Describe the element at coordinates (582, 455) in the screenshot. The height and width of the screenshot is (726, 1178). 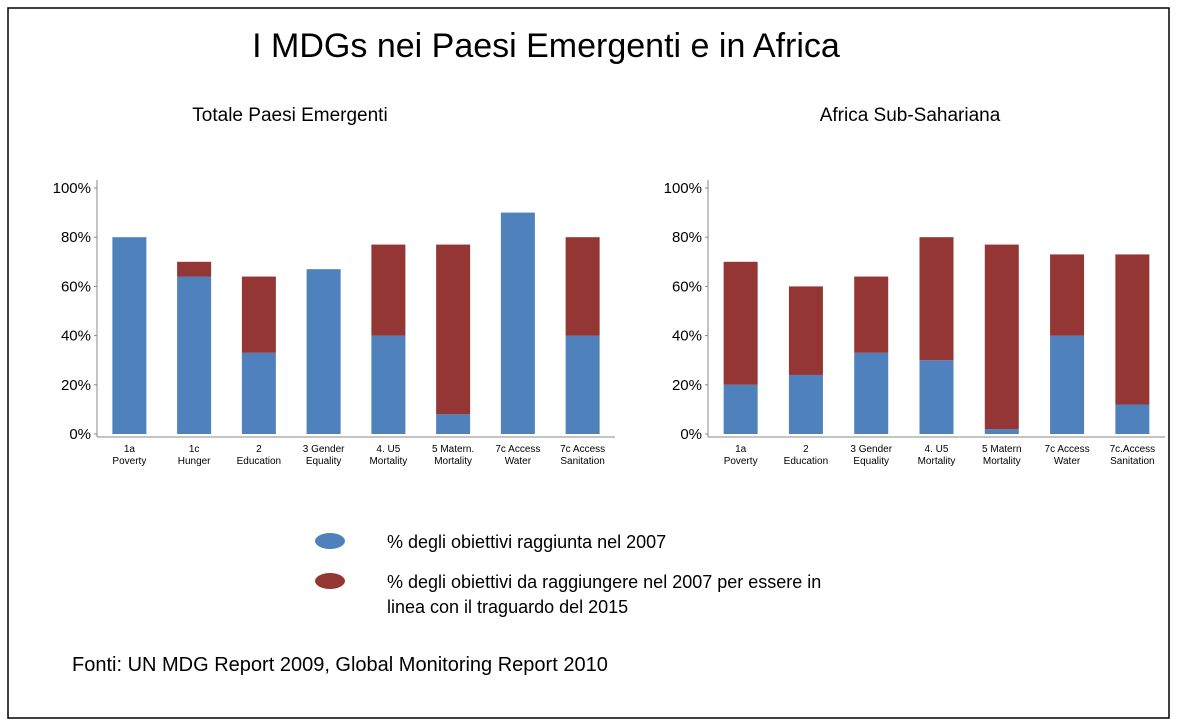
I see `x-tick-label: 7c Access Sanitation` at that location.